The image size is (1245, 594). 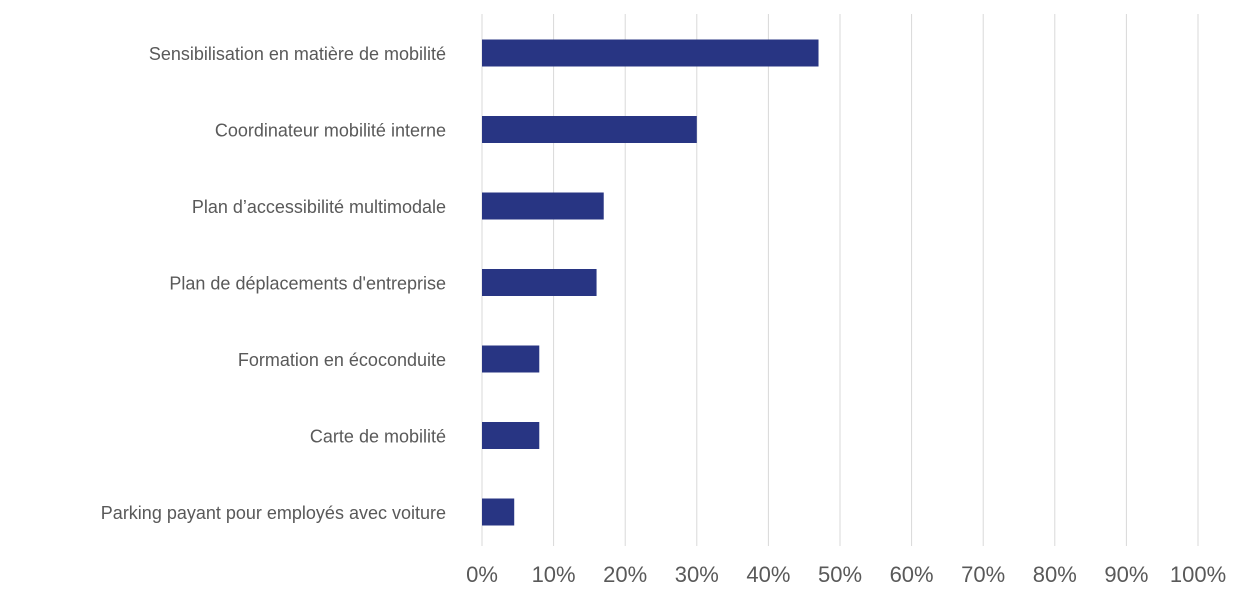 I want to click on x-tick-label: 40%, so click(x=768, y=574).